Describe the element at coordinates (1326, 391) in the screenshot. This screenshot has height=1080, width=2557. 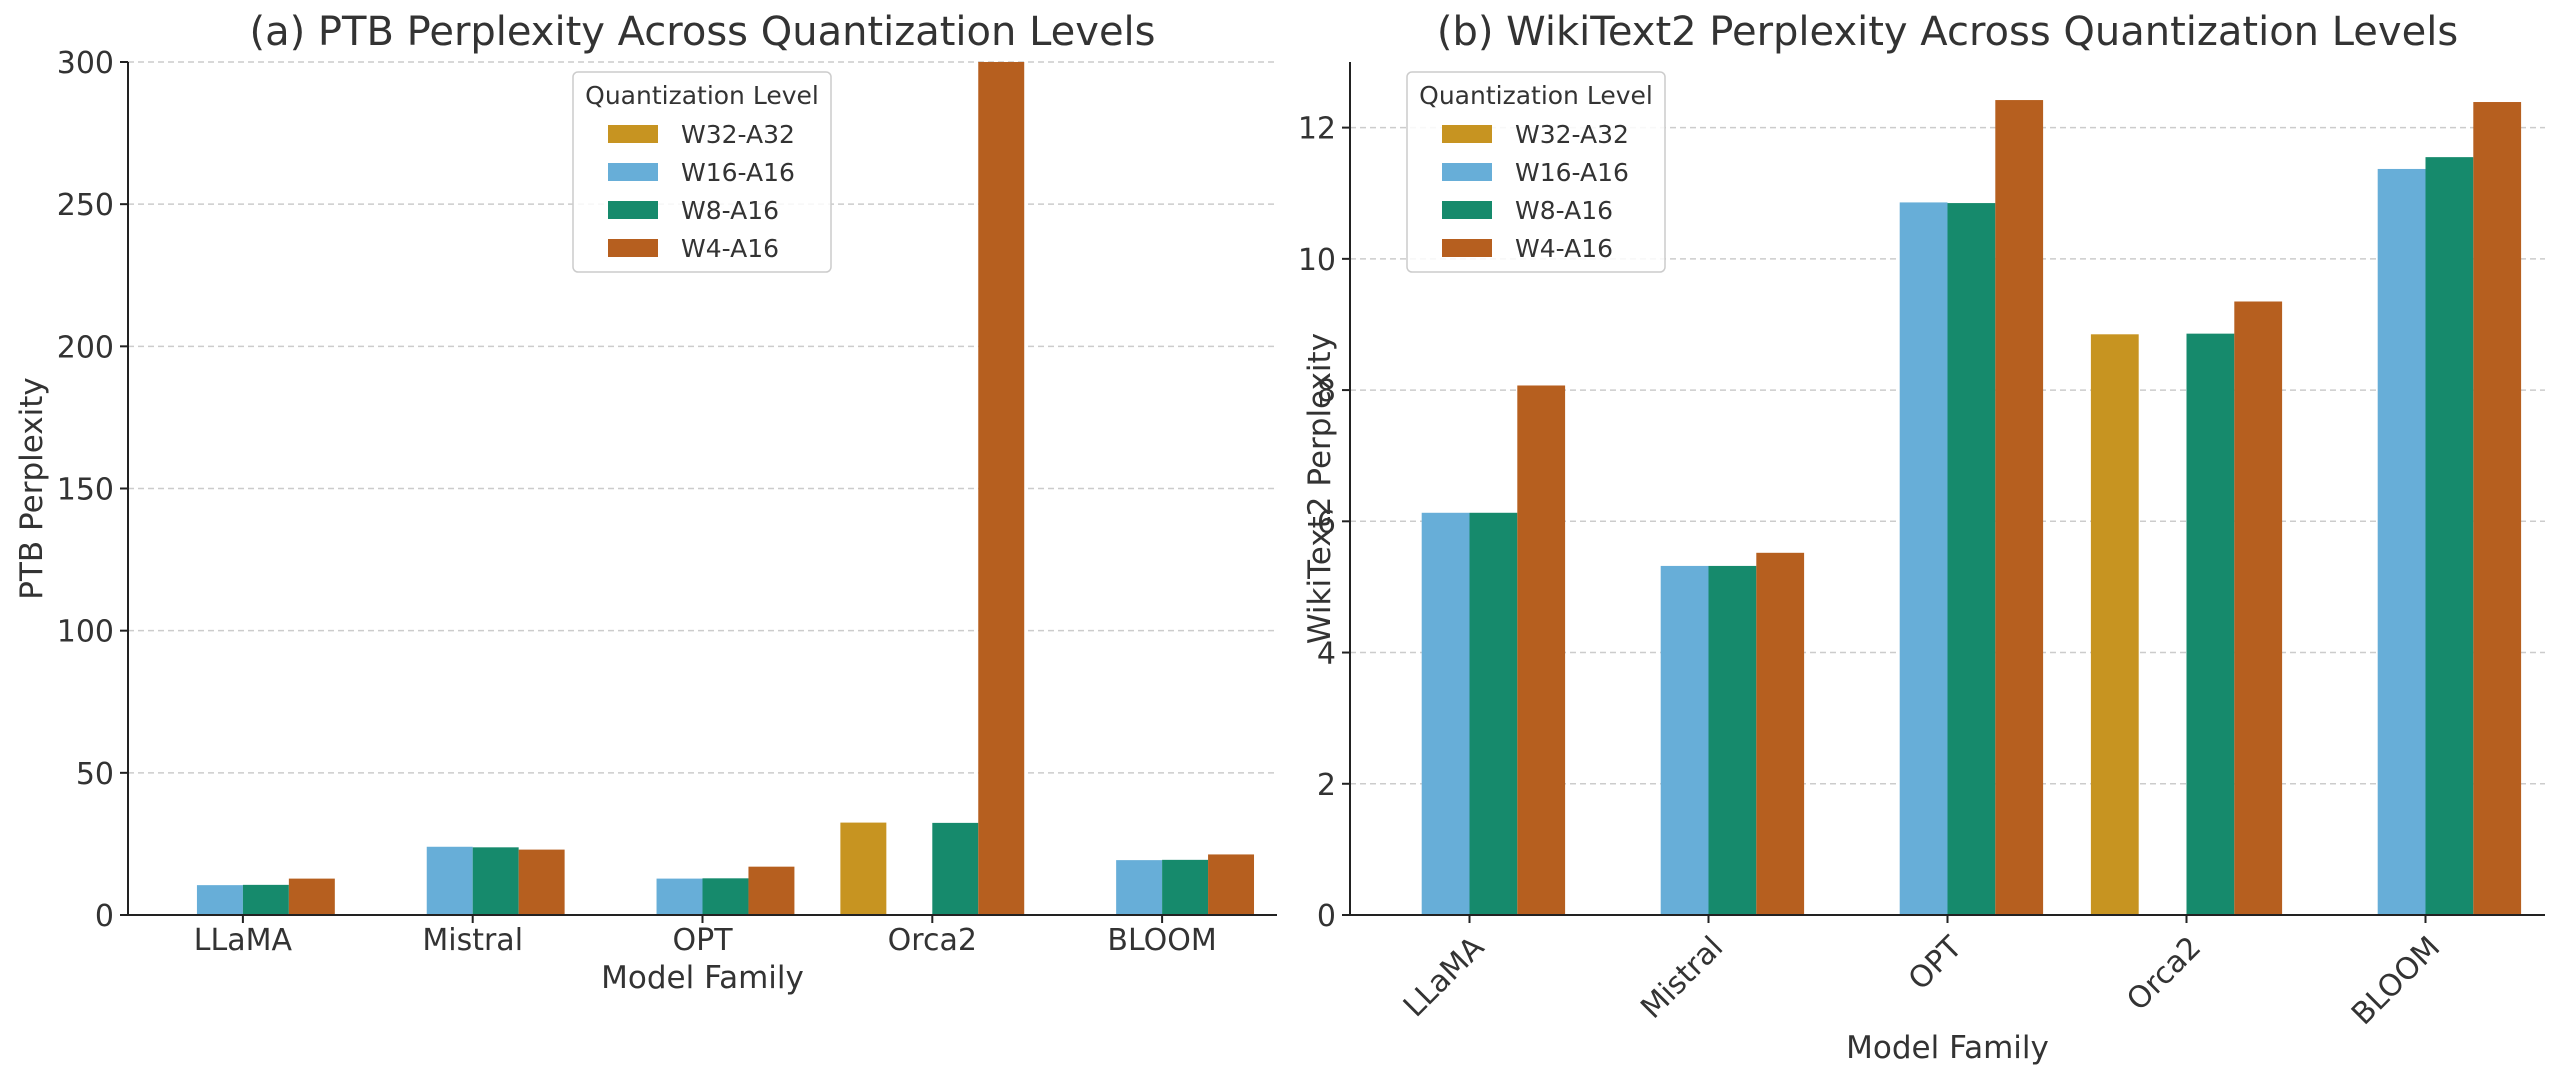
I see `y-tick-label: 8` at that location.